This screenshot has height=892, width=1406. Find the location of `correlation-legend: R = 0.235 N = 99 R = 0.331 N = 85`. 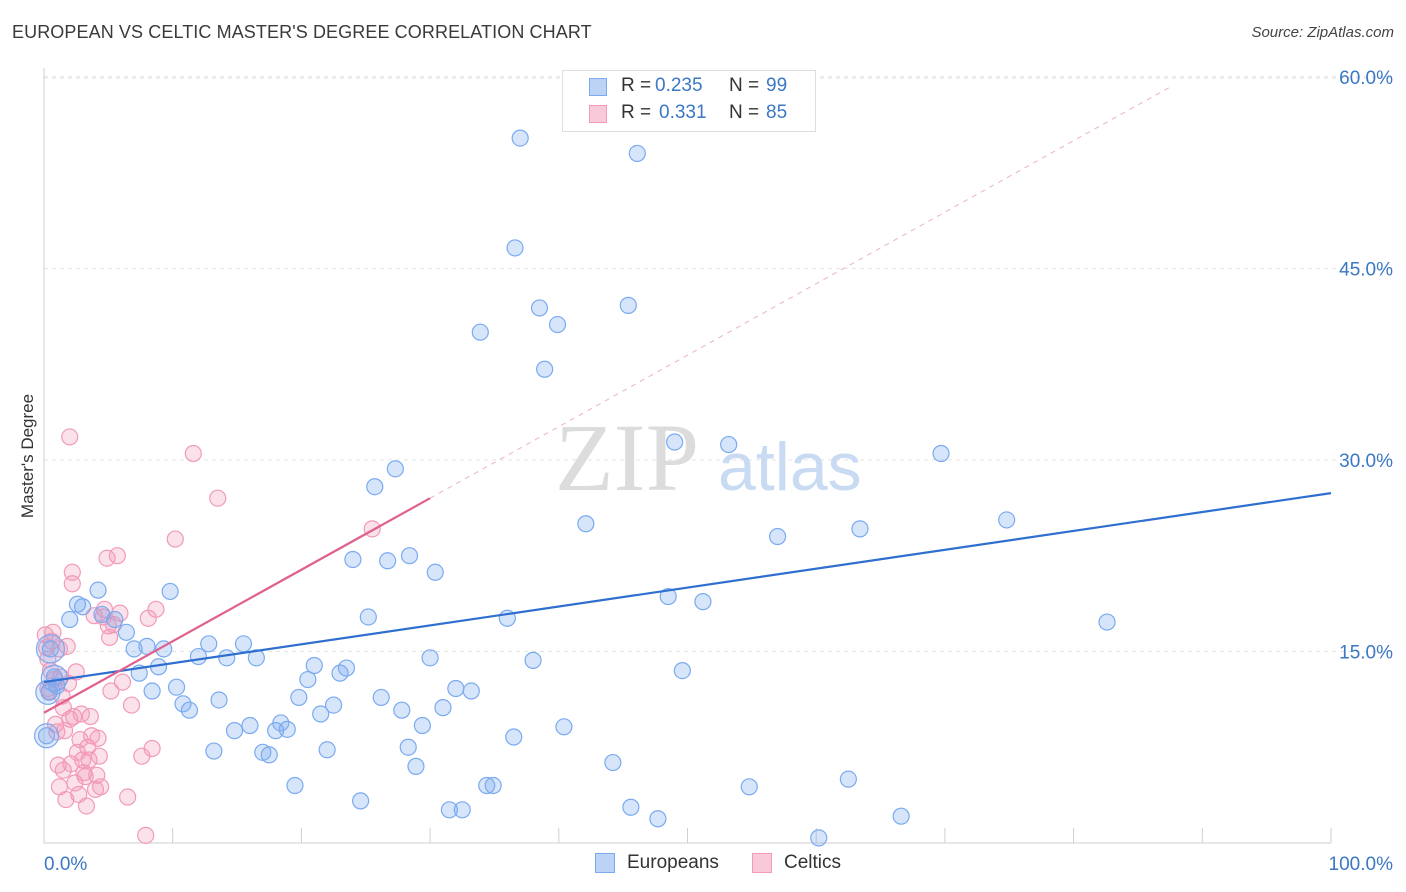

correlation-legend: R = 0.235 N = 99 R = 0.331 N = 85 is located at coordinates (689, 101).